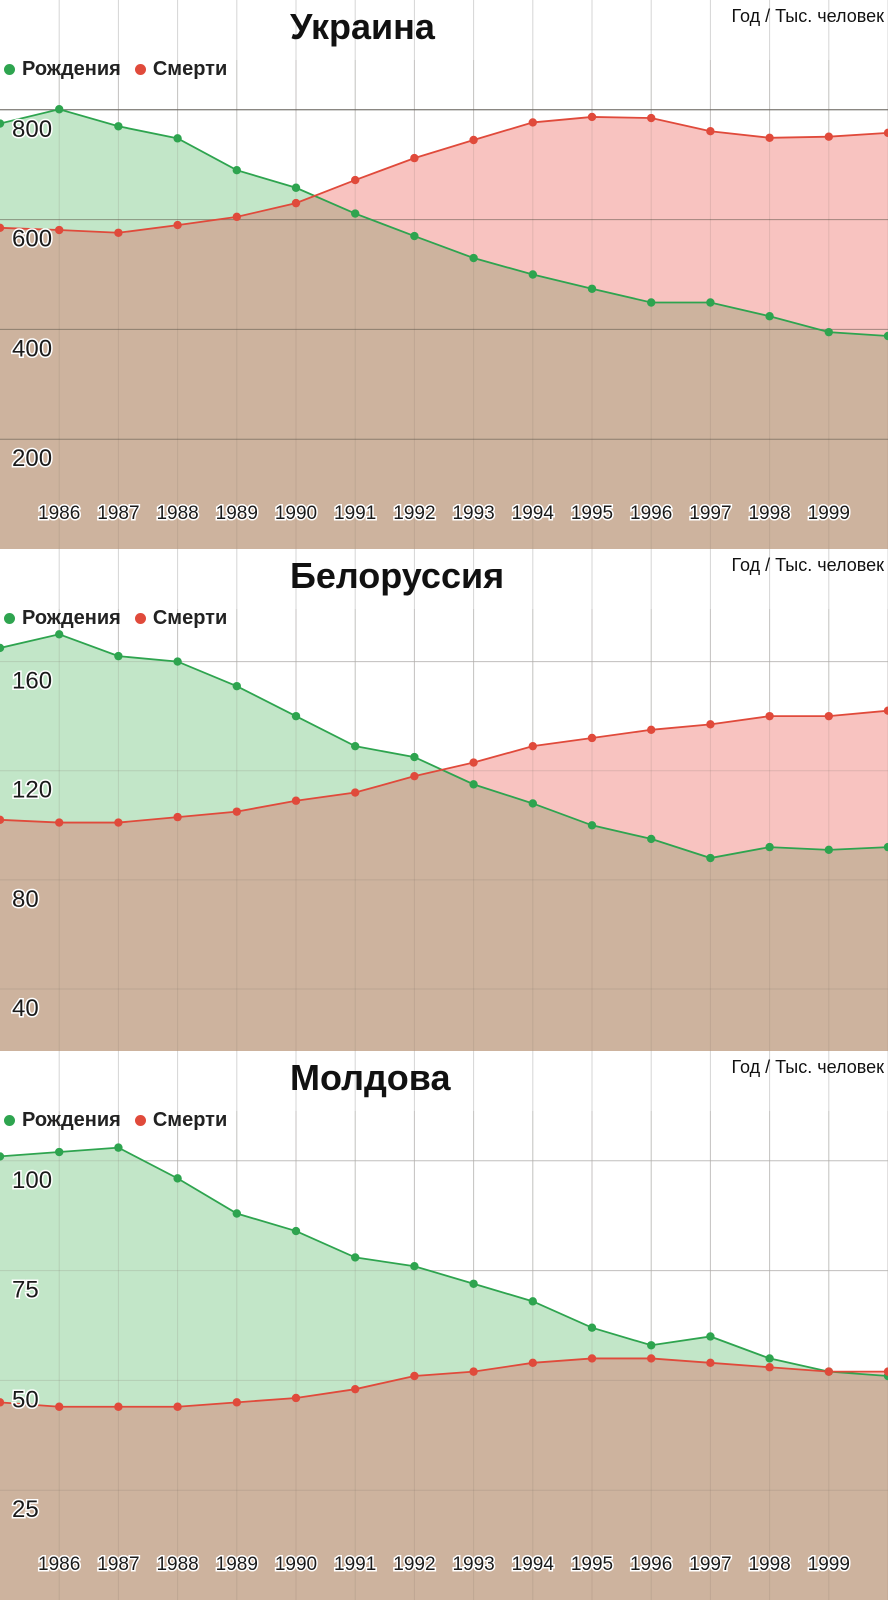 The height and width of the screenshot is (1600, 888). I want to click on x-tick-label: 1989, so click(237, 513).